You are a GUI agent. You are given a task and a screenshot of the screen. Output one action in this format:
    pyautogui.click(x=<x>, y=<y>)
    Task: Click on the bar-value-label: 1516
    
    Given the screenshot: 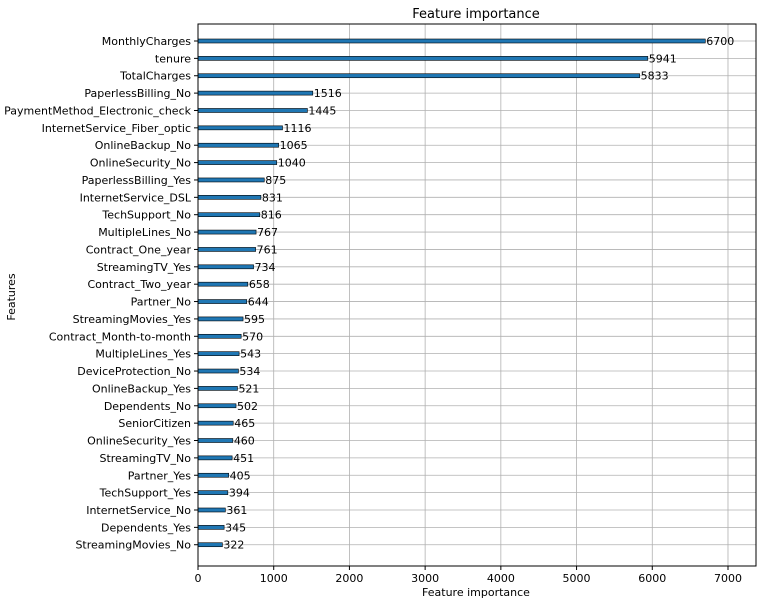 What is the action you would take?
    pyautogui.click(x=328, y=93)
    